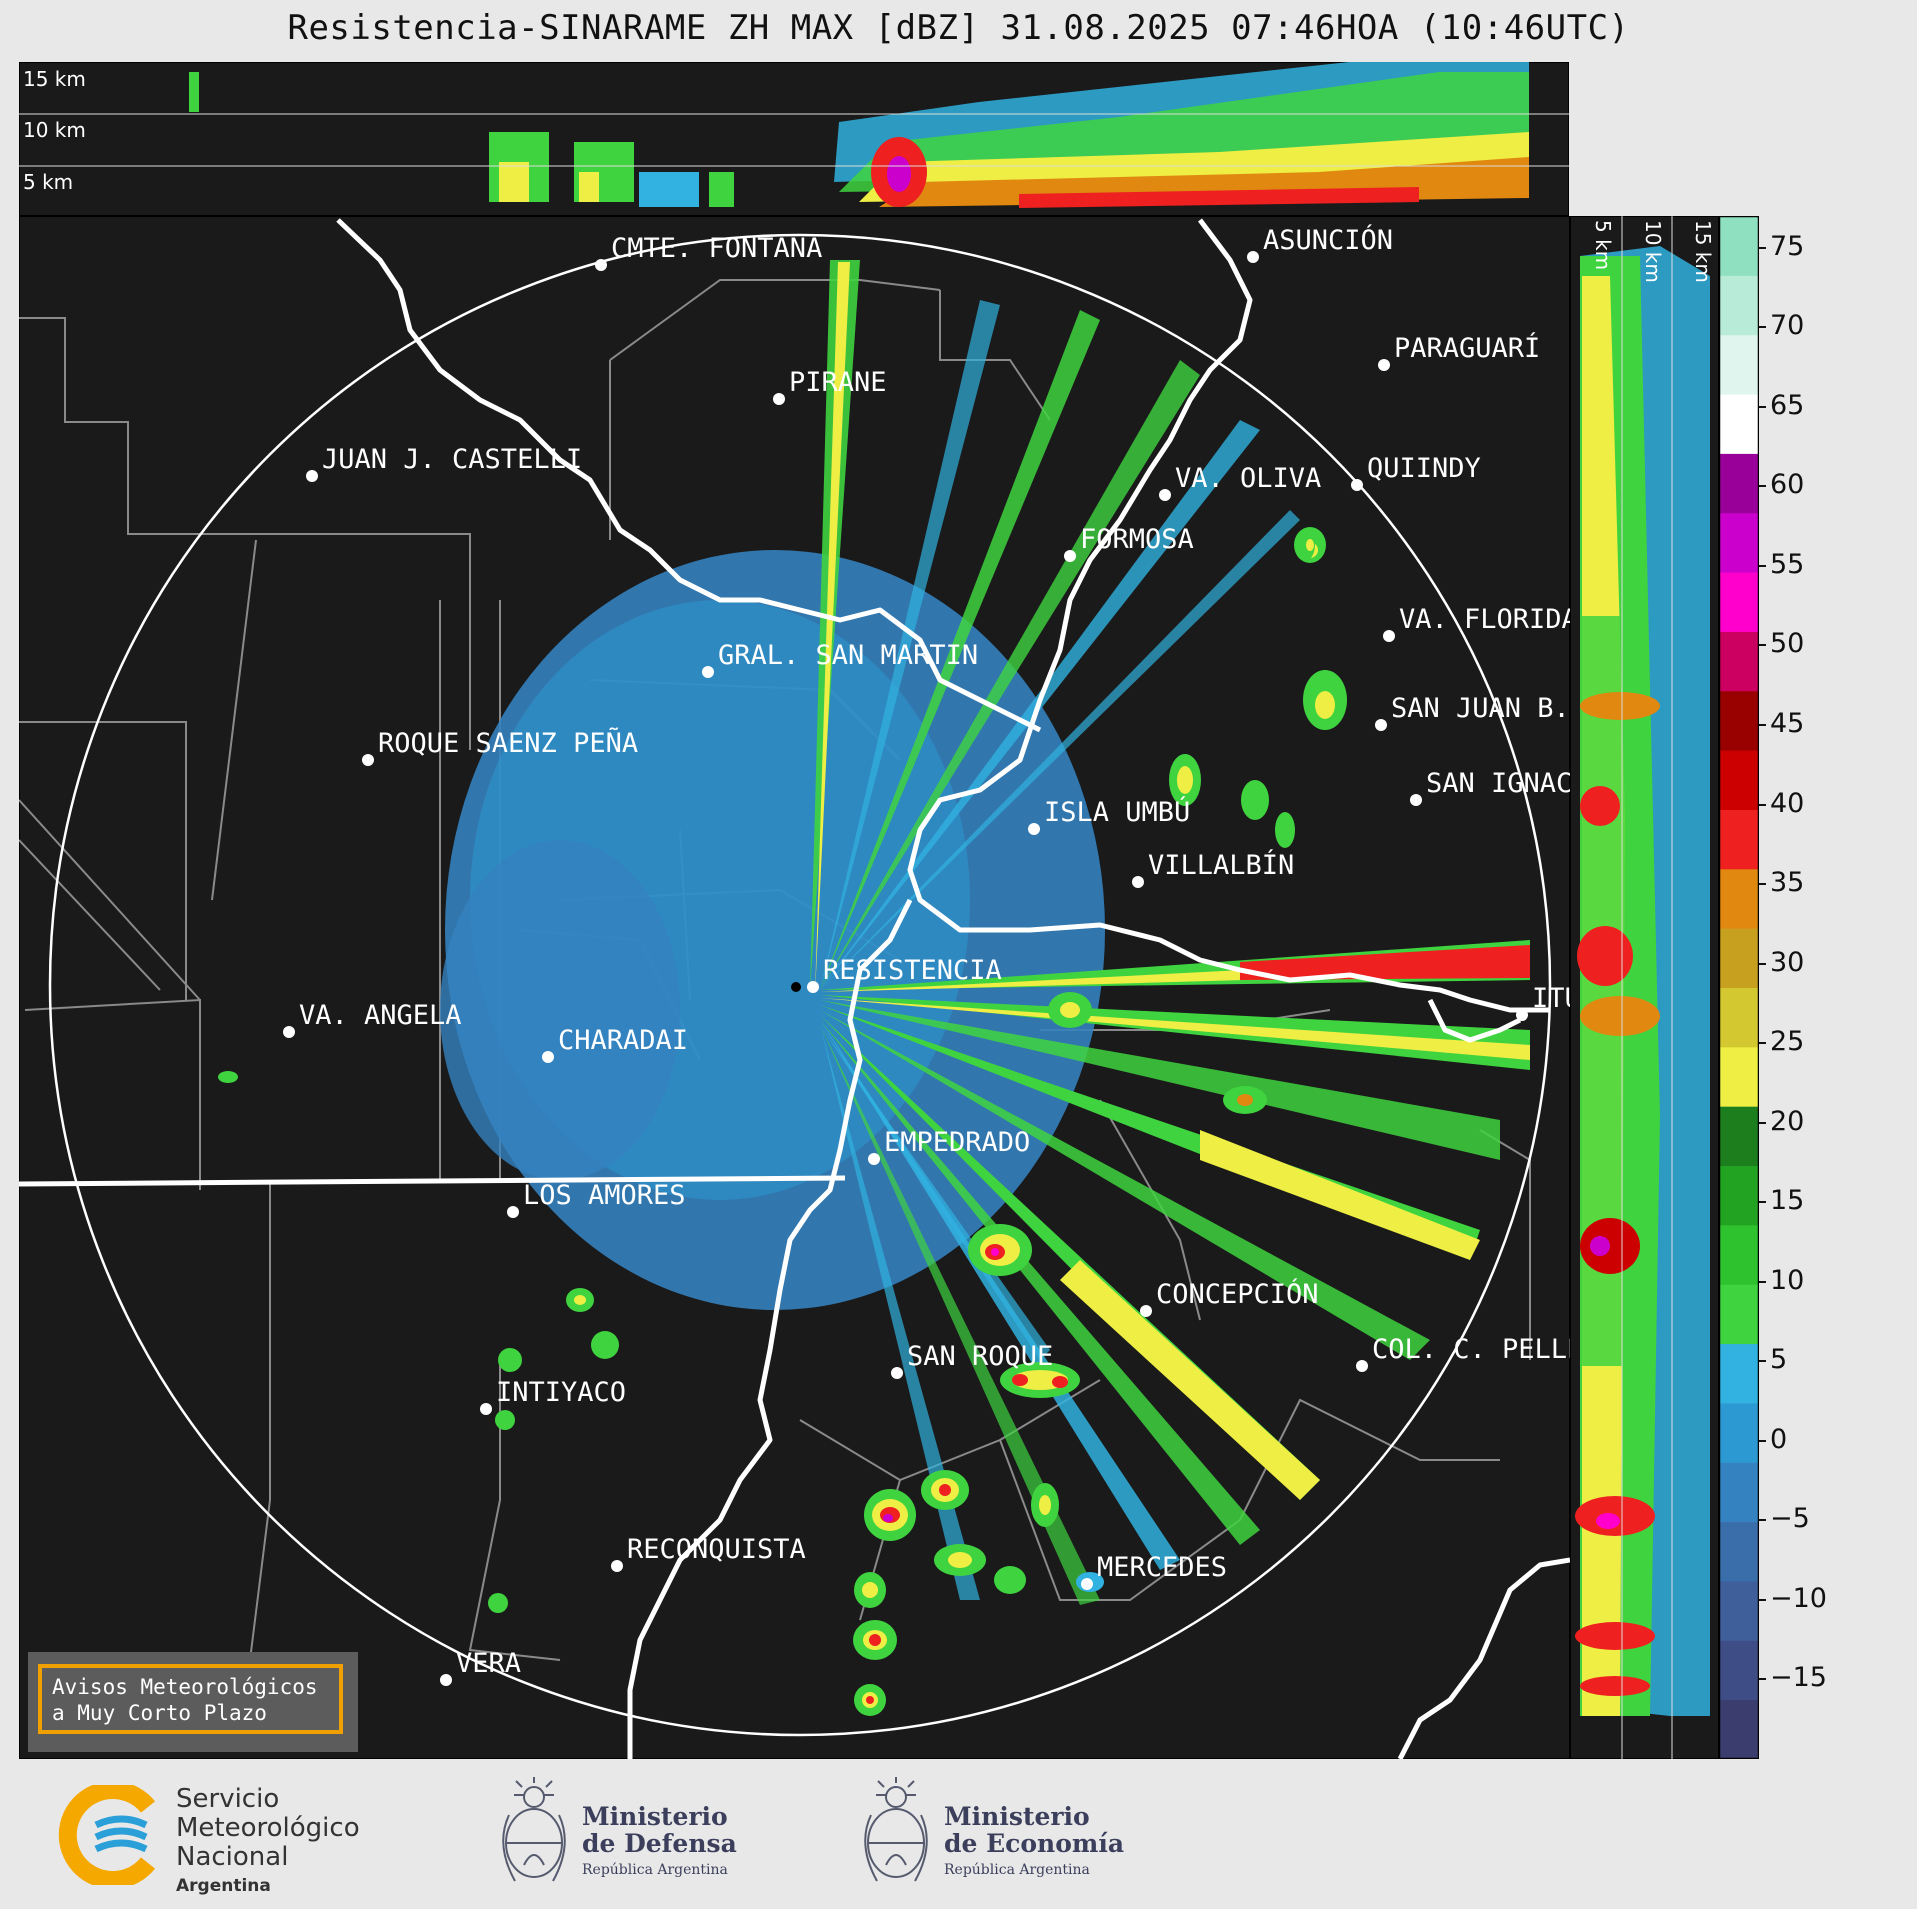  Describe the element at coordinates (859, 135) in the screenshot. I see `top-cross-section-echoes` at that location.